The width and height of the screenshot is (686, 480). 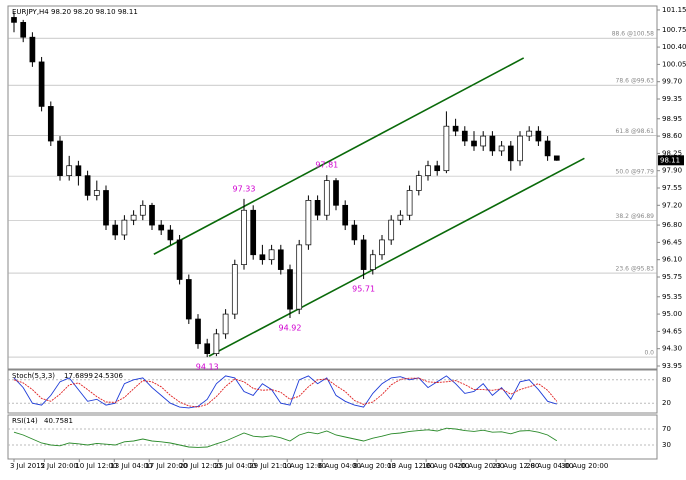 I want to click on y-tick-label: 93.95, so click(x=672, y=366).